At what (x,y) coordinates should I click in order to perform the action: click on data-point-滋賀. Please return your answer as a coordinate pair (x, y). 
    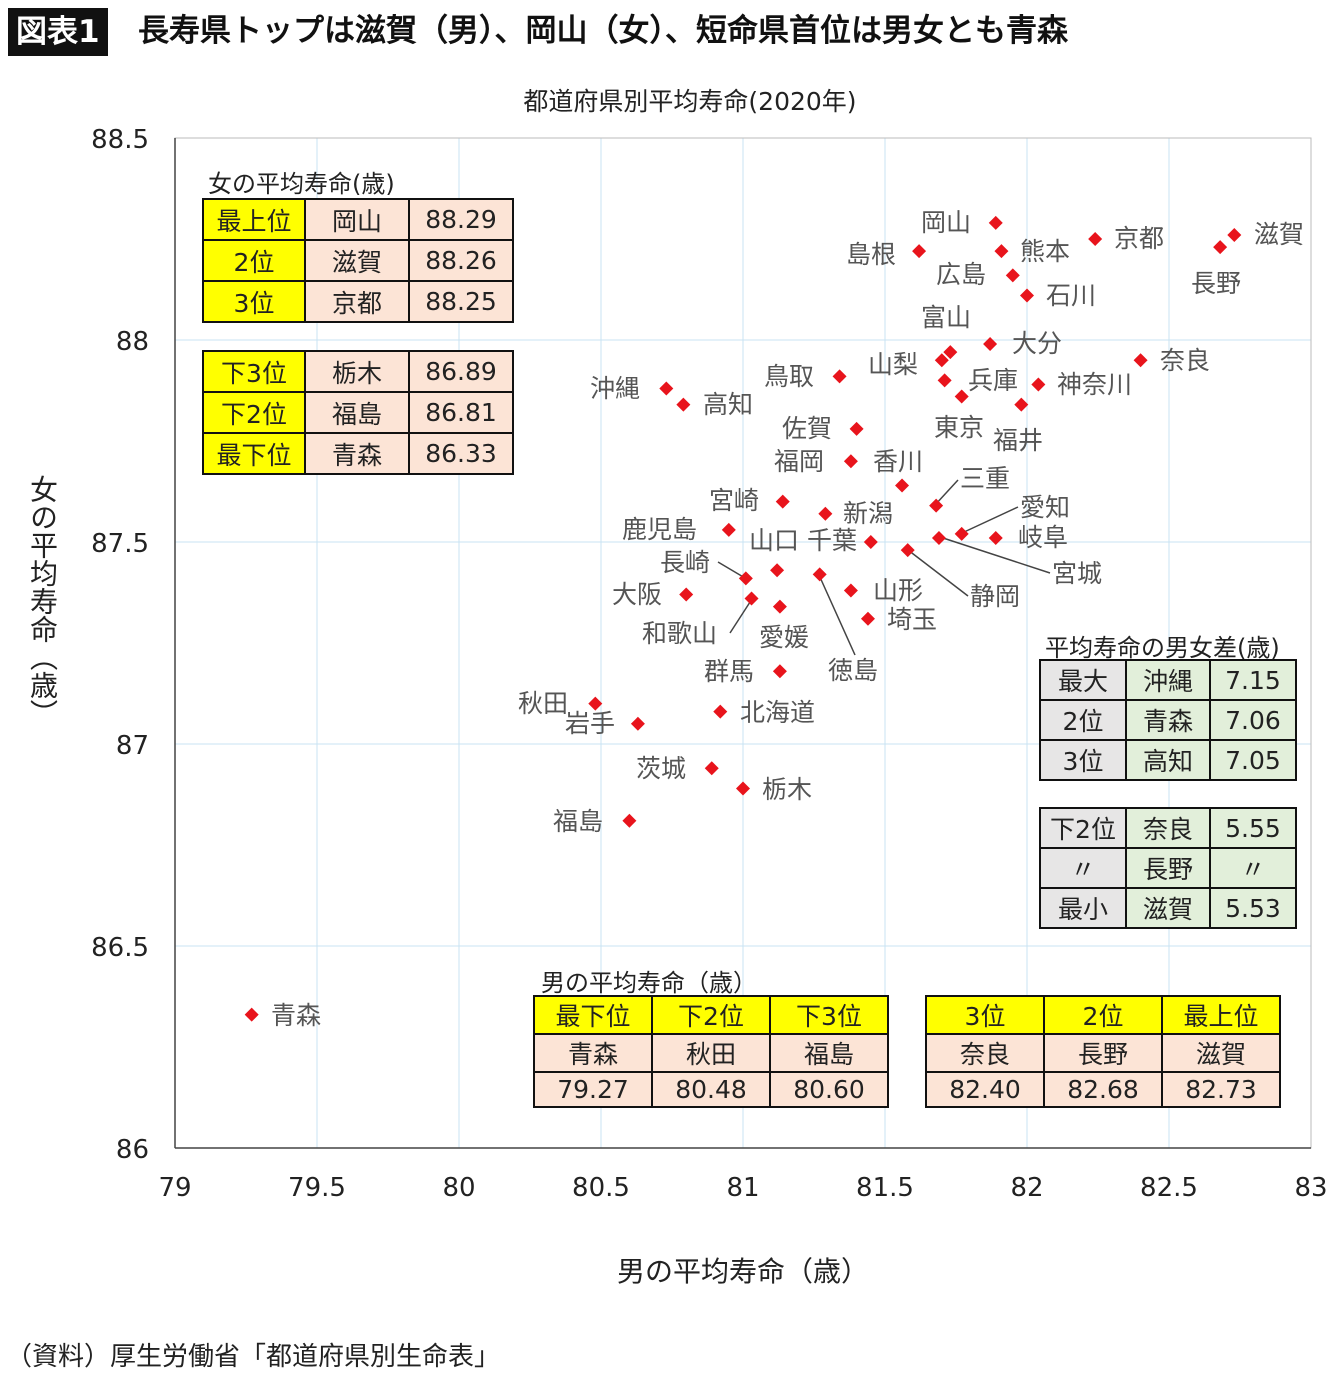
    Looking at the image, I should click on (1234, 234).